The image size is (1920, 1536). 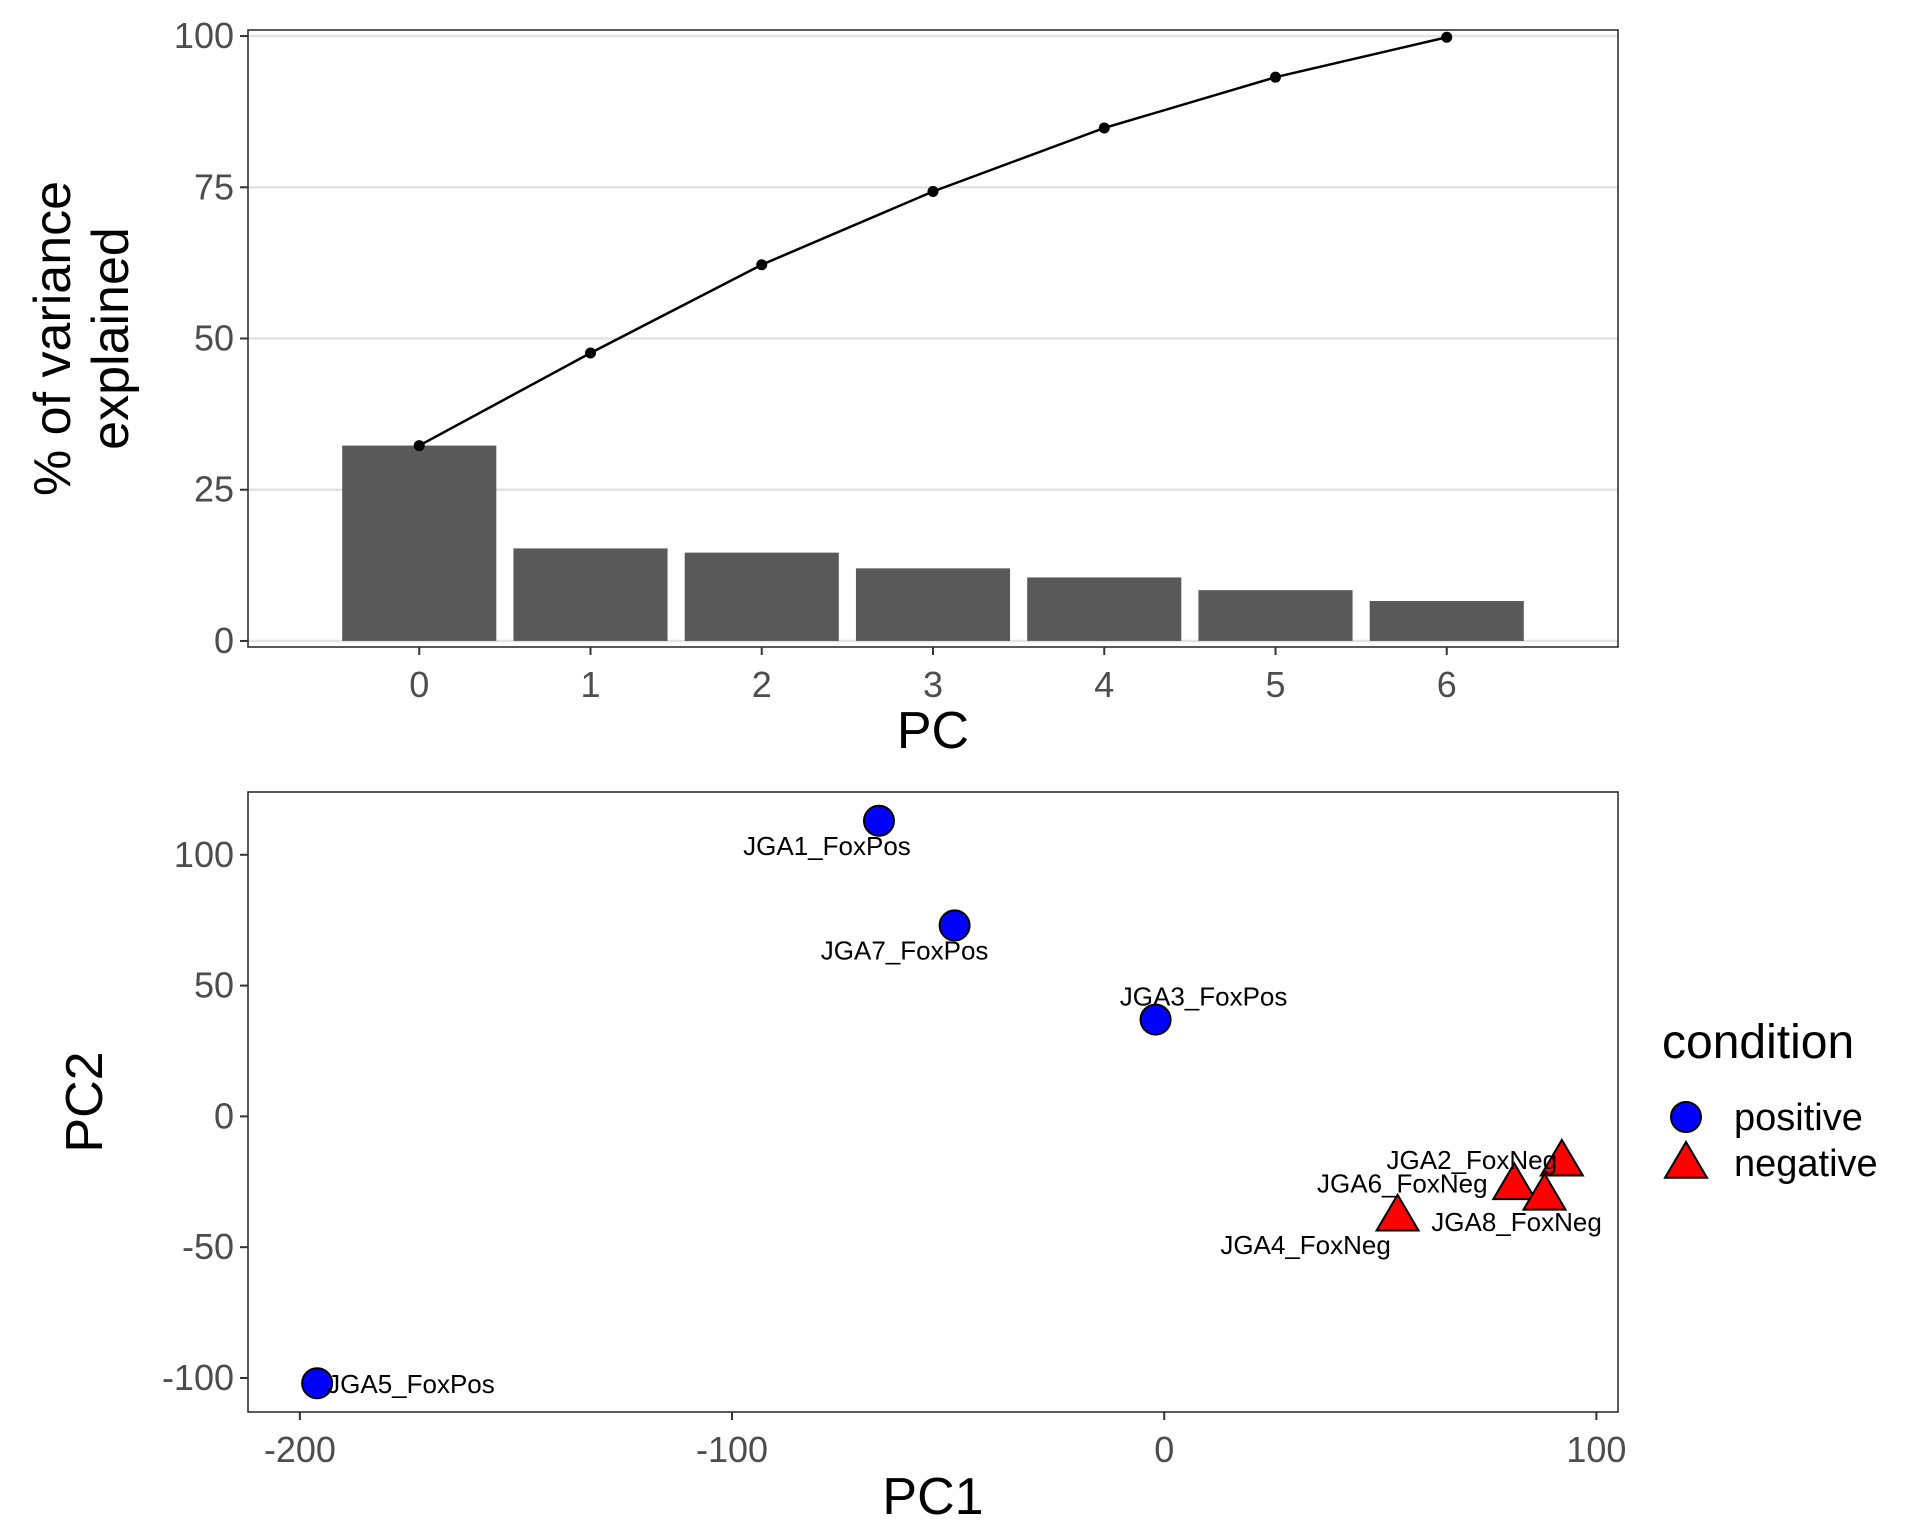 I want to click on point-JGA6_FoxNeg, so click(x=1514, y=1181).